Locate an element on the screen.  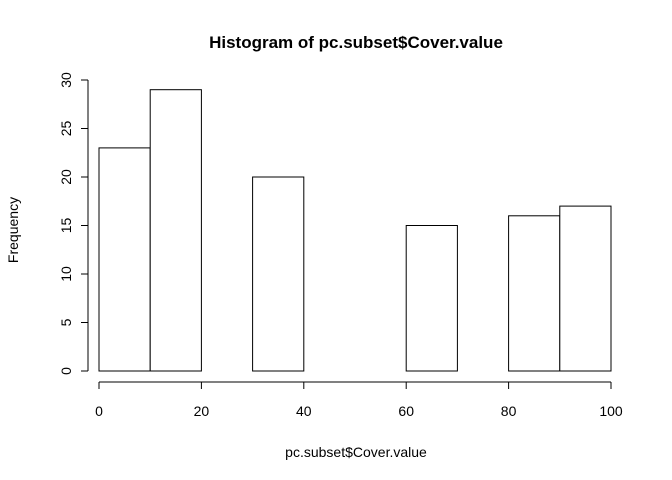
x-tick-label-2: 40 is located at coordinates (304, 411).